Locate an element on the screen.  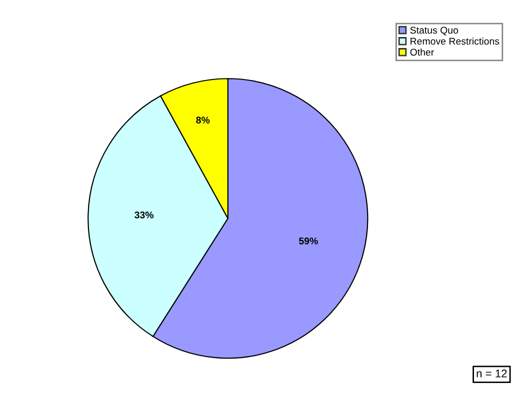
text: n = 12 is located at coordinates (491, 374).